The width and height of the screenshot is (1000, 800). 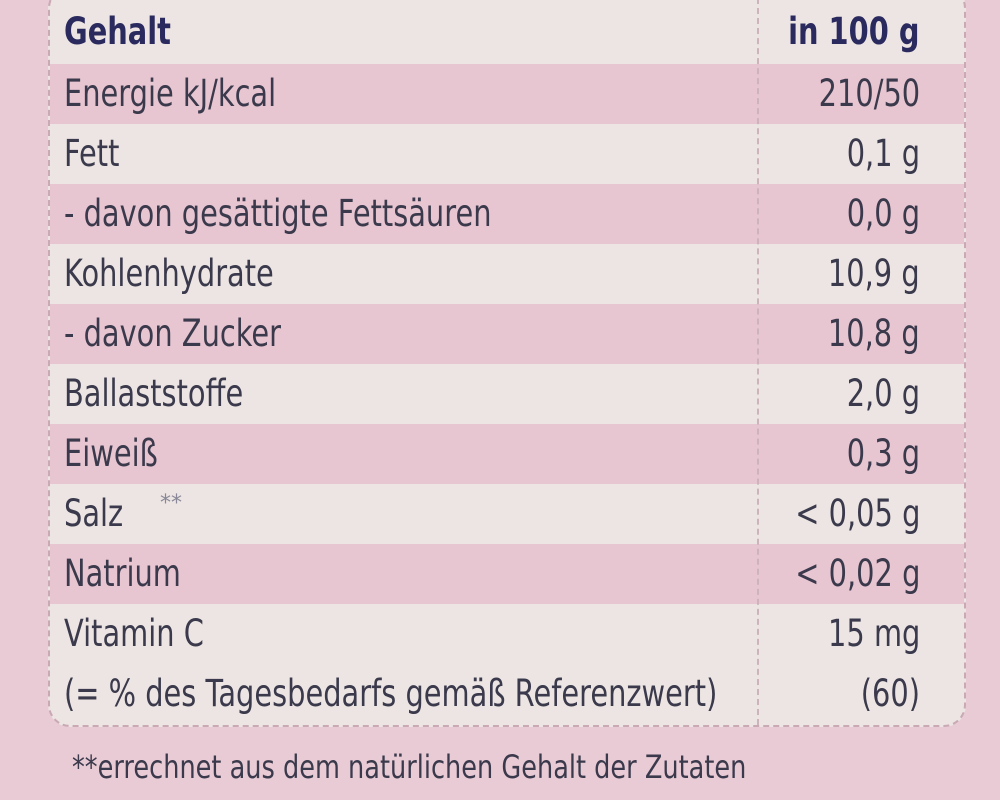 What do you see at coordinates (507, 634) in the screenshot?
I see `table-row: Vitamin C 15 mg` at bounding box center [507, 634].